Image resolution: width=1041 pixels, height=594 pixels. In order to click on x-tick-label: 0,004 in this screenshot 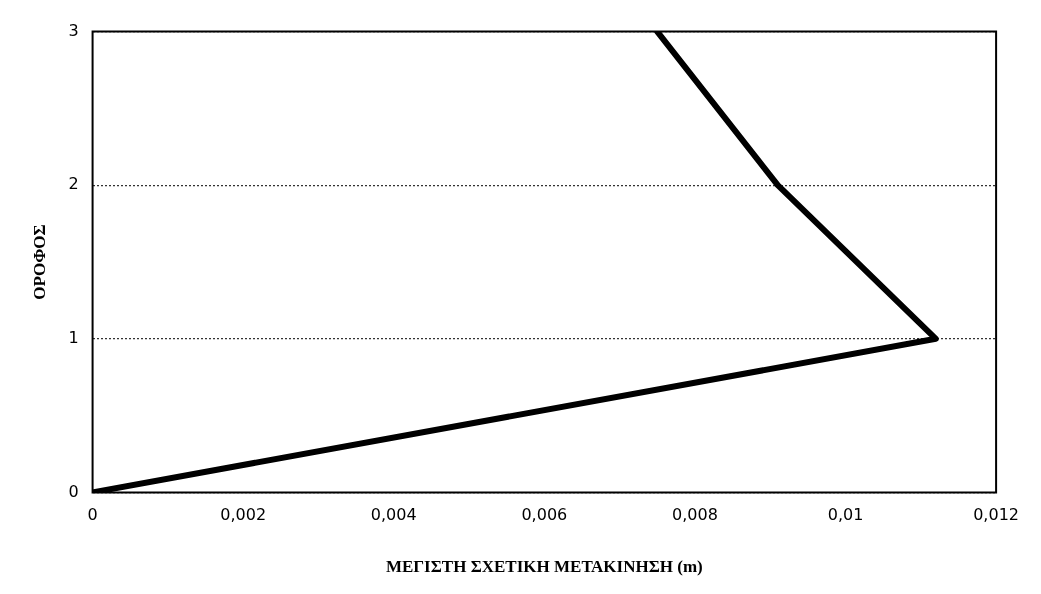, I will do `click(393, 515)`.